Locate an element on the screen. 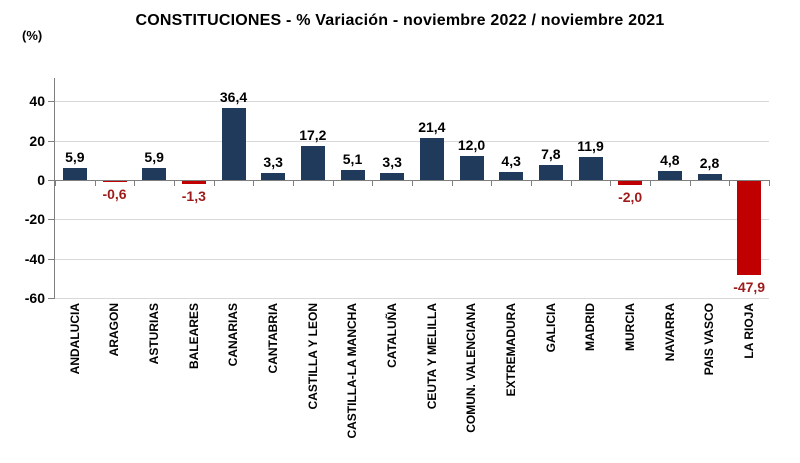  category-label-text: PAIS VASCO is located at coordinates (709, 339).